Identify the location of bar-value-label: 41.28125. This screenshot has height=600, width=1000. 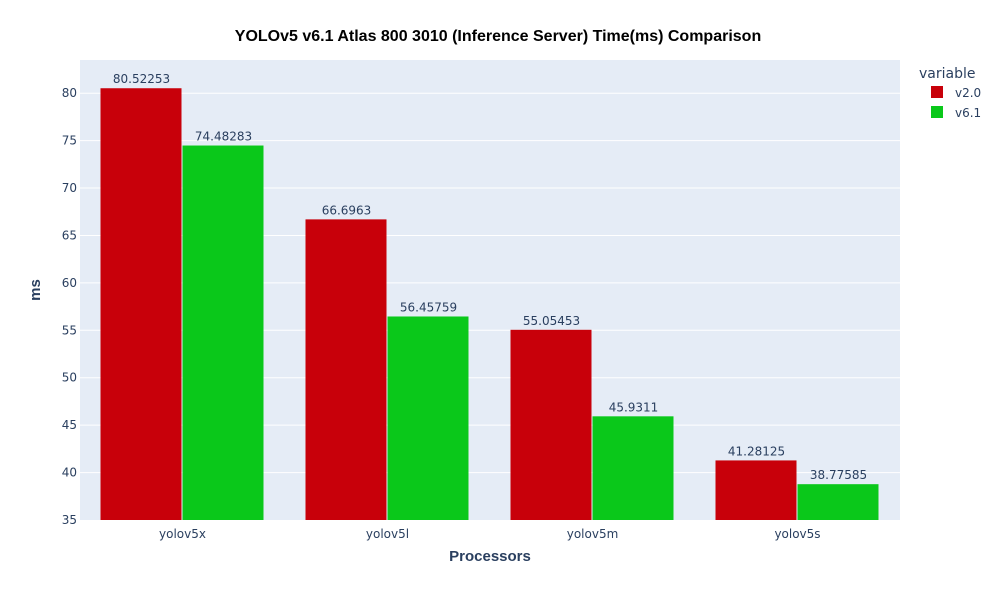
(756, 451).